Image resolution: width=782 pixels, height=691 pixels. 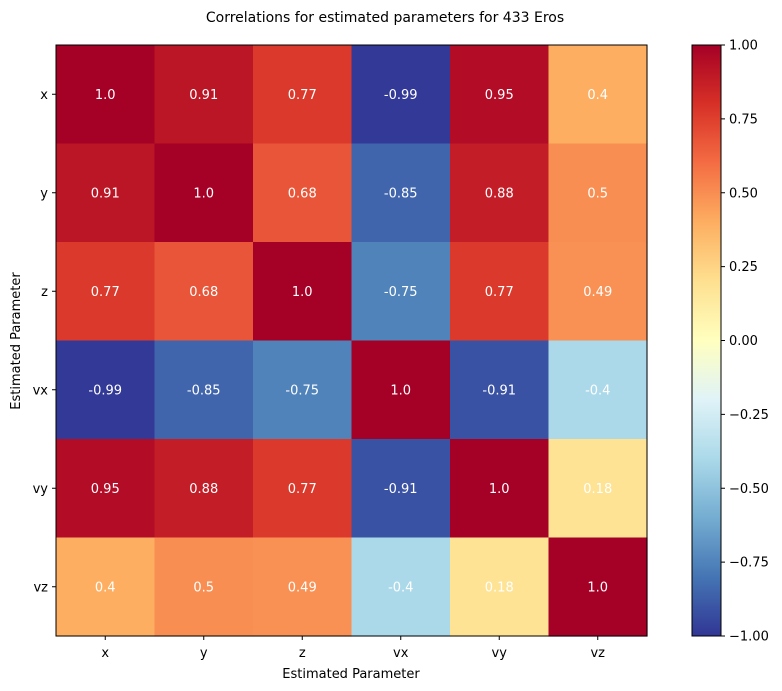 What do you see at coordinates (44, 95) in the screenshot?
I see `y-tick-label: x` at bounding box center [44, 95].